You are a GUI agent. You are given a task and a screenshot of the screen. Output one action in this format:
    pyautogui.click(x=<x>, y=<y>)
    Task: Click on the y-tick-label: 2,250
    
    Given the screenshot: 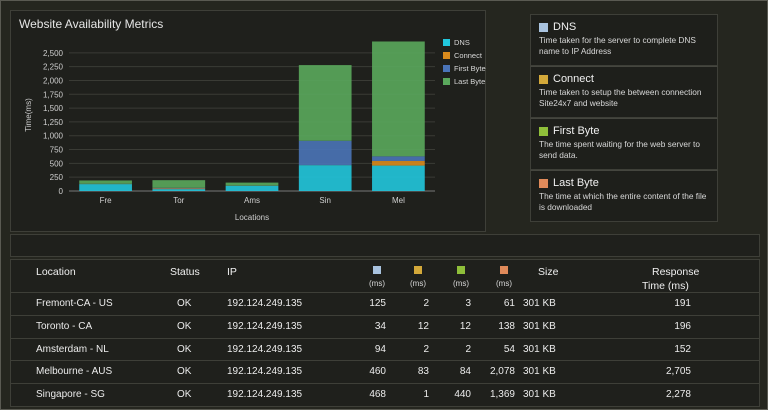 What is the action you would take?
    pyautogui.click(x=53, y=67)
    